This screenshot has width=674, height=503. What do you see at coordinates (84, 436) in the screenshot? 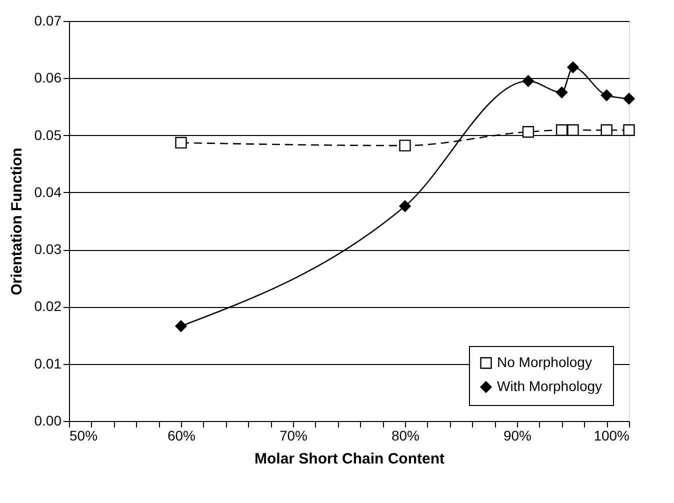
I see `x-tick-label: 50%` at bounding box center [84, 436].